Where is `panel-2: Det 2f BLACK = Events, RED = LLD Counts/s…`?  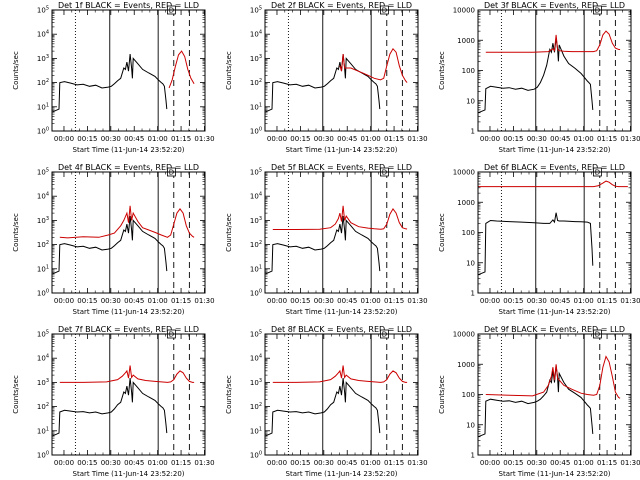 panel-2: Det 2f BLACK = Events, RED = LLD Counts/s… is located at coordinates (326, 77).